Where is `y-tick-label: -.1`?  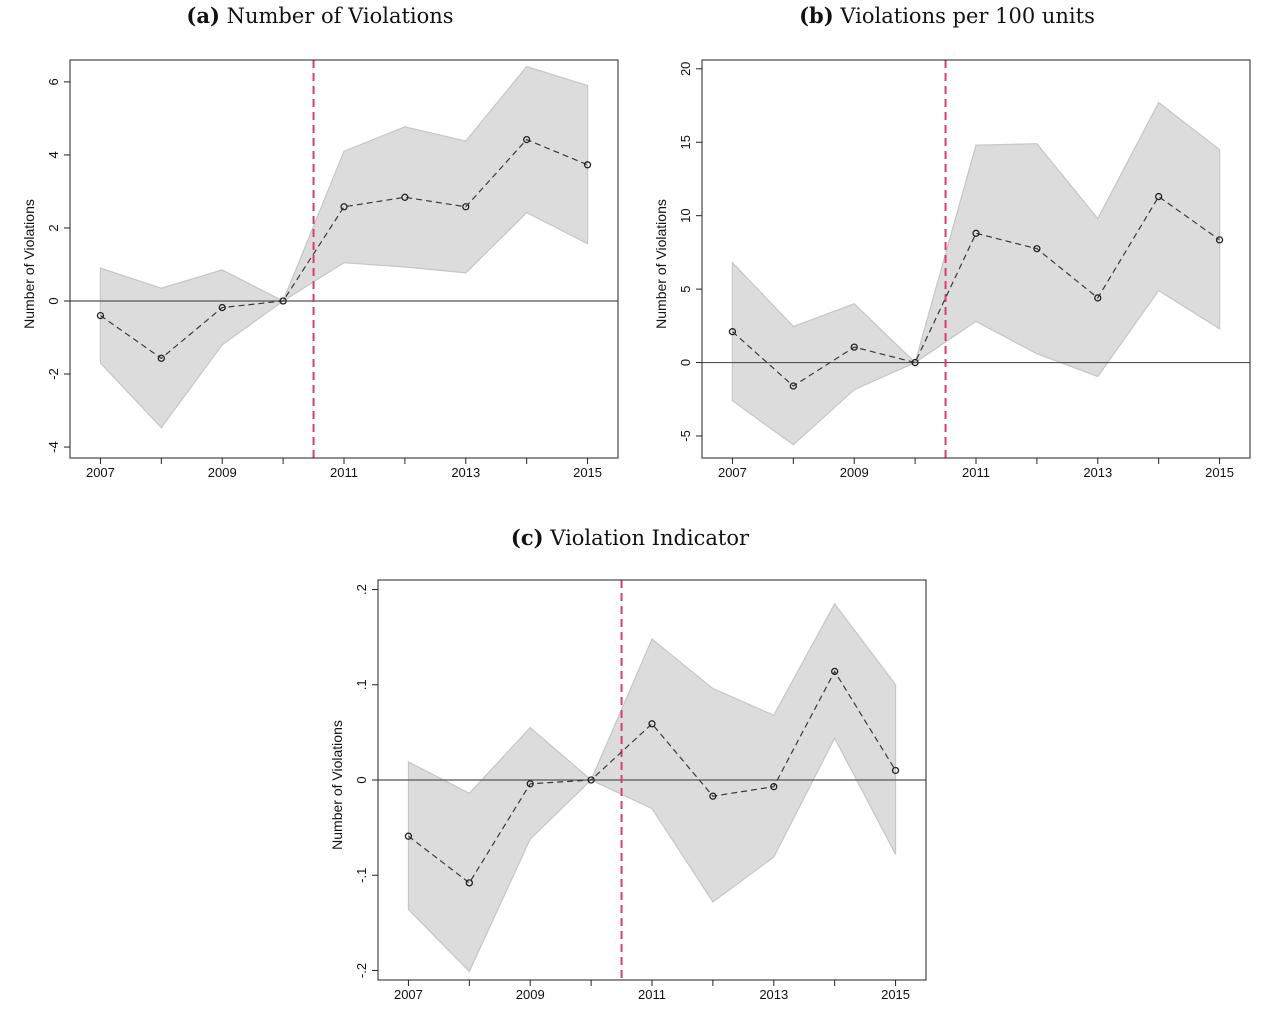 y-tick-label: -.1 is located at coordinates (361, 875).